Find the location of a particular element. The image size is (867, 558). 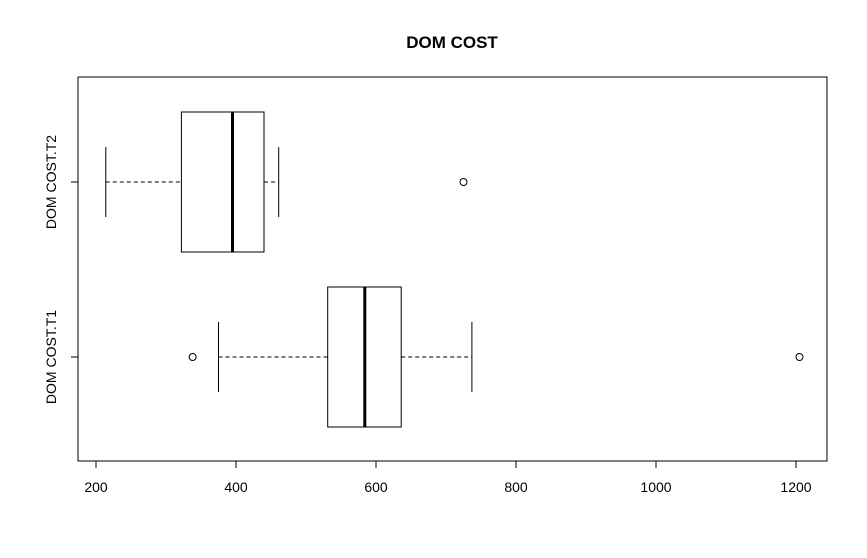

chart-title: DOM COST is located at coordinates (452, 42).